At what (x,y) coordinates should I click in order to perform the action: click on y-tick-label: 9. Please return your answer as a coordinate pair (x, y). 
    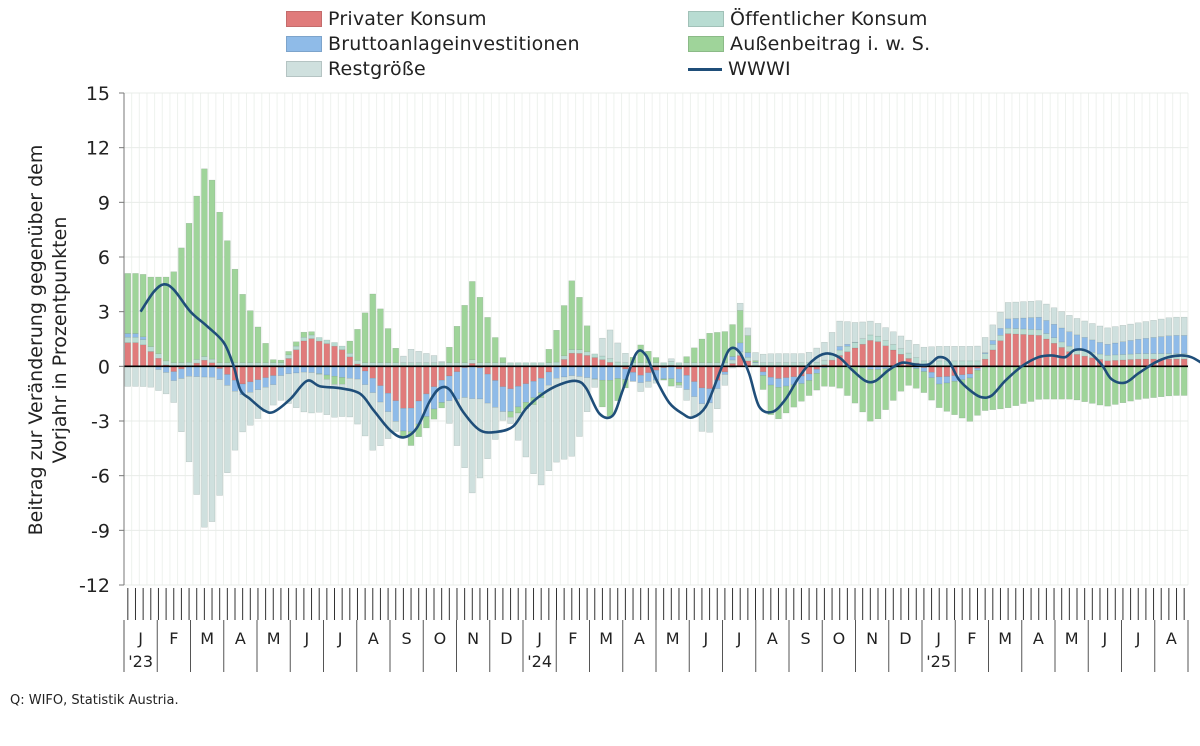
    Looking at the image, I should click on (104, 203).